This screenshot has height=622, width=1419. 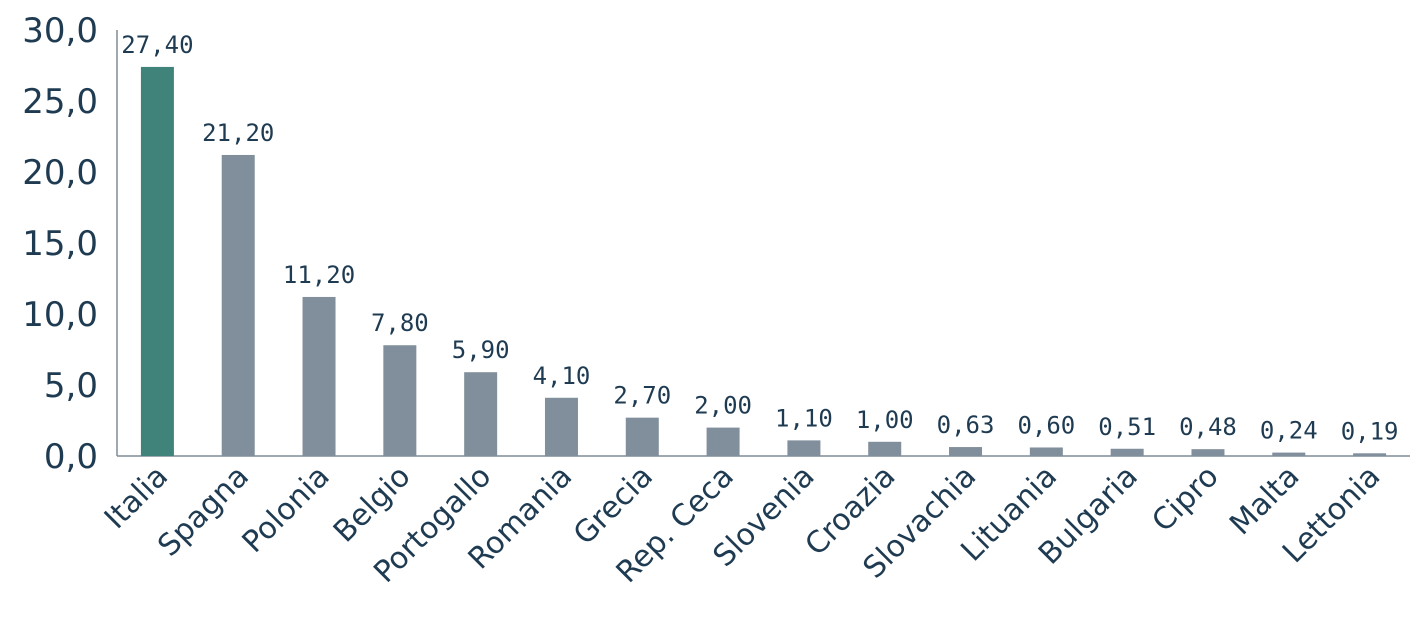 What do you see at coordinates (1208, 427) in the screenshot?
I see `data-label: 0,48` at bounding box center [1208, 427].